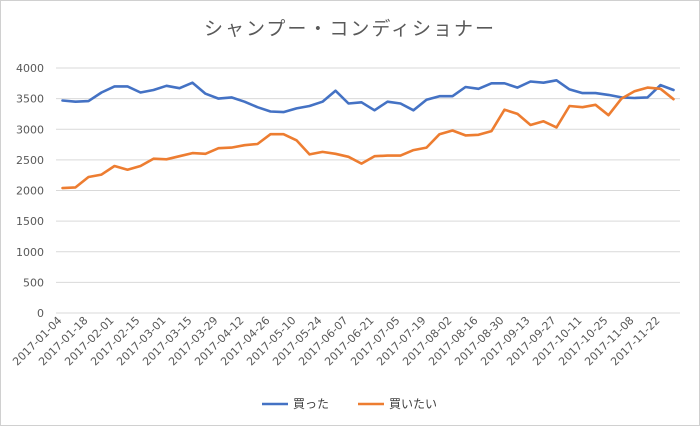  What do you see at coordinates (30, 191) in the screenshot?
I see `y-tick-label: 2000` at bounding box center [30, 191].